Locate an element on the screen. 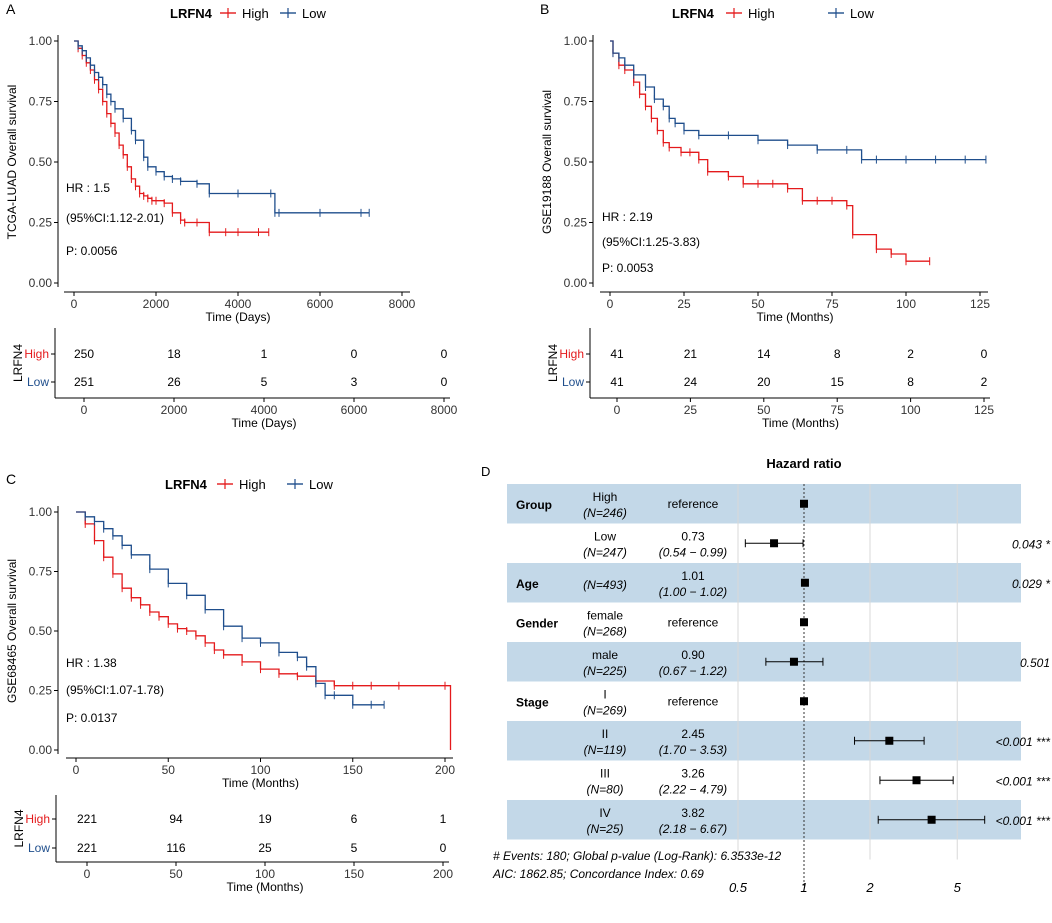 This screenshot has height=923, width=1052. y-axis-title: TCGA-LUAD Overall survival is located at coordinates (12, 162).